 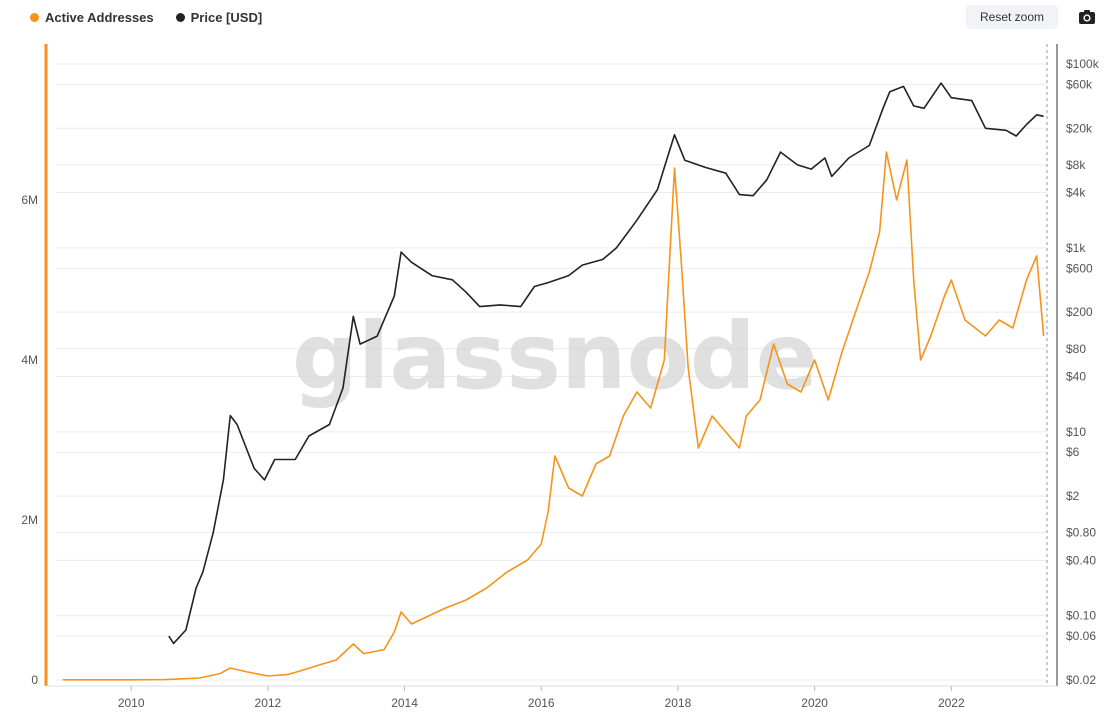 I want to click on y-right-tick-usd-0.10: $0.10, so click(x=1081, y=616).